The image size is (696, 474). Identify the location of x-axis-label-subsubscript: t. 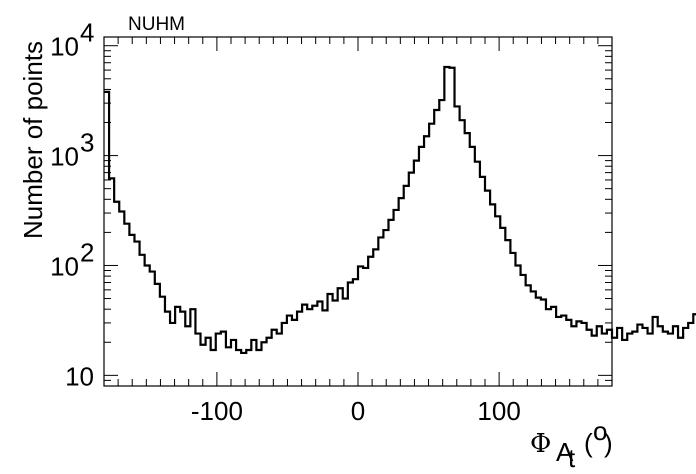
(572, 458).